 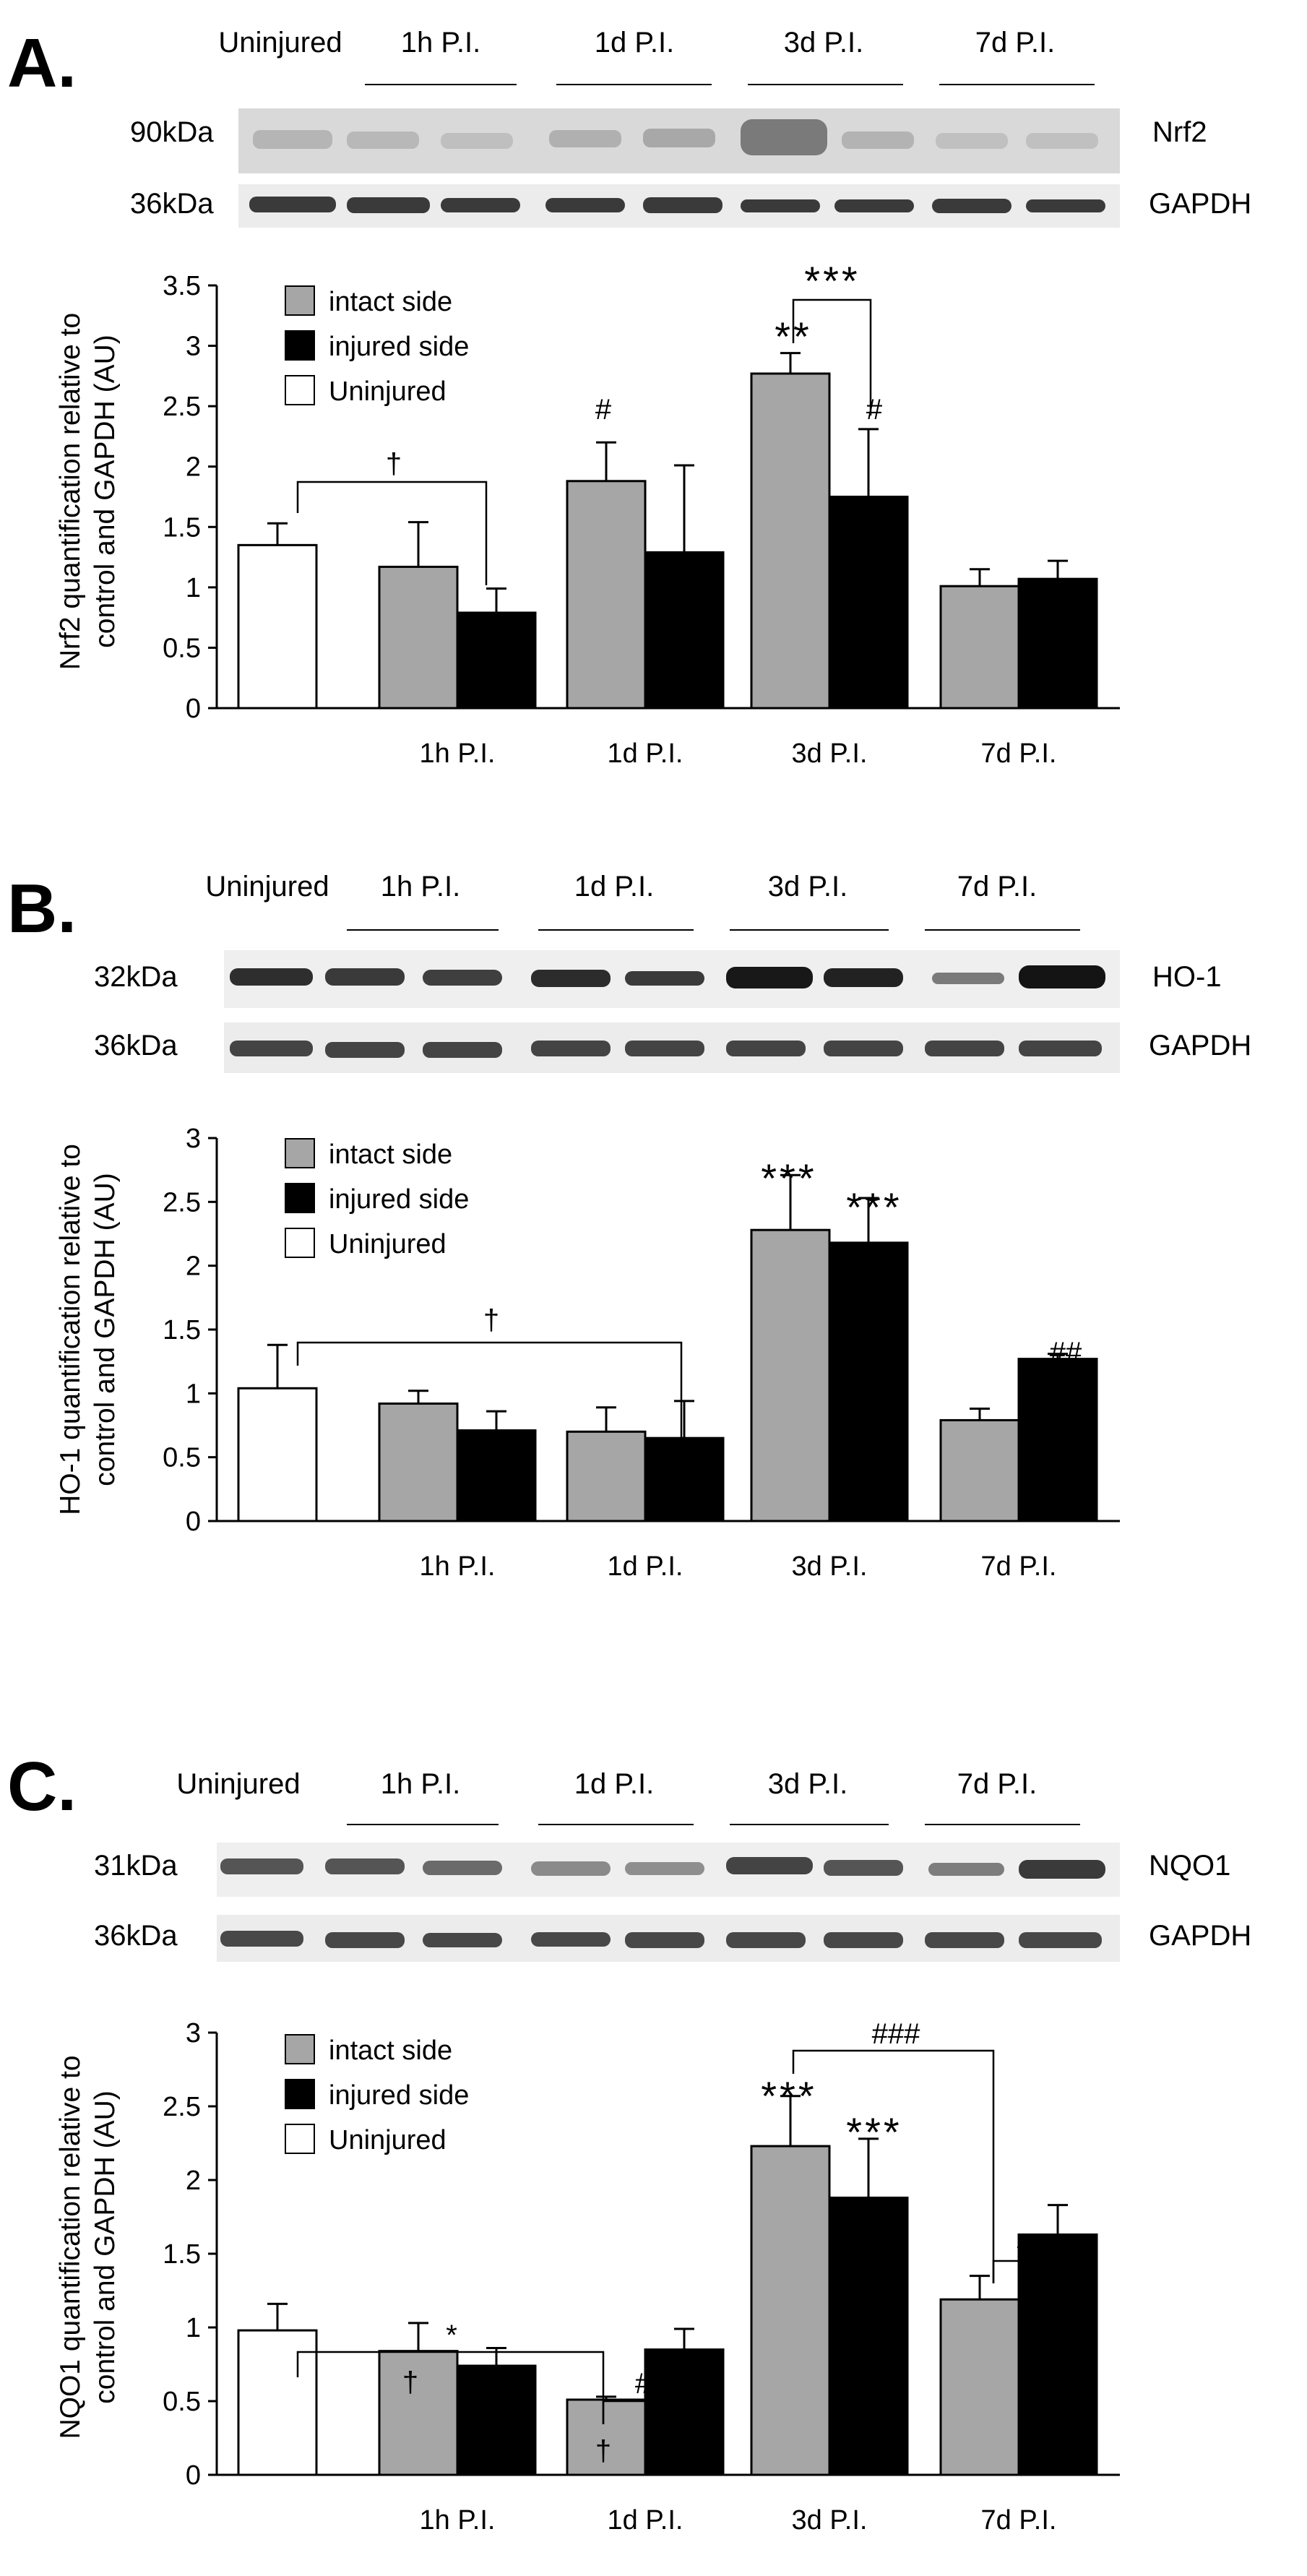 What do you see at coordinates (896, 2034) in the screenshot?
I see `annotation-hash: ###` at bounding box center [896, 2034].